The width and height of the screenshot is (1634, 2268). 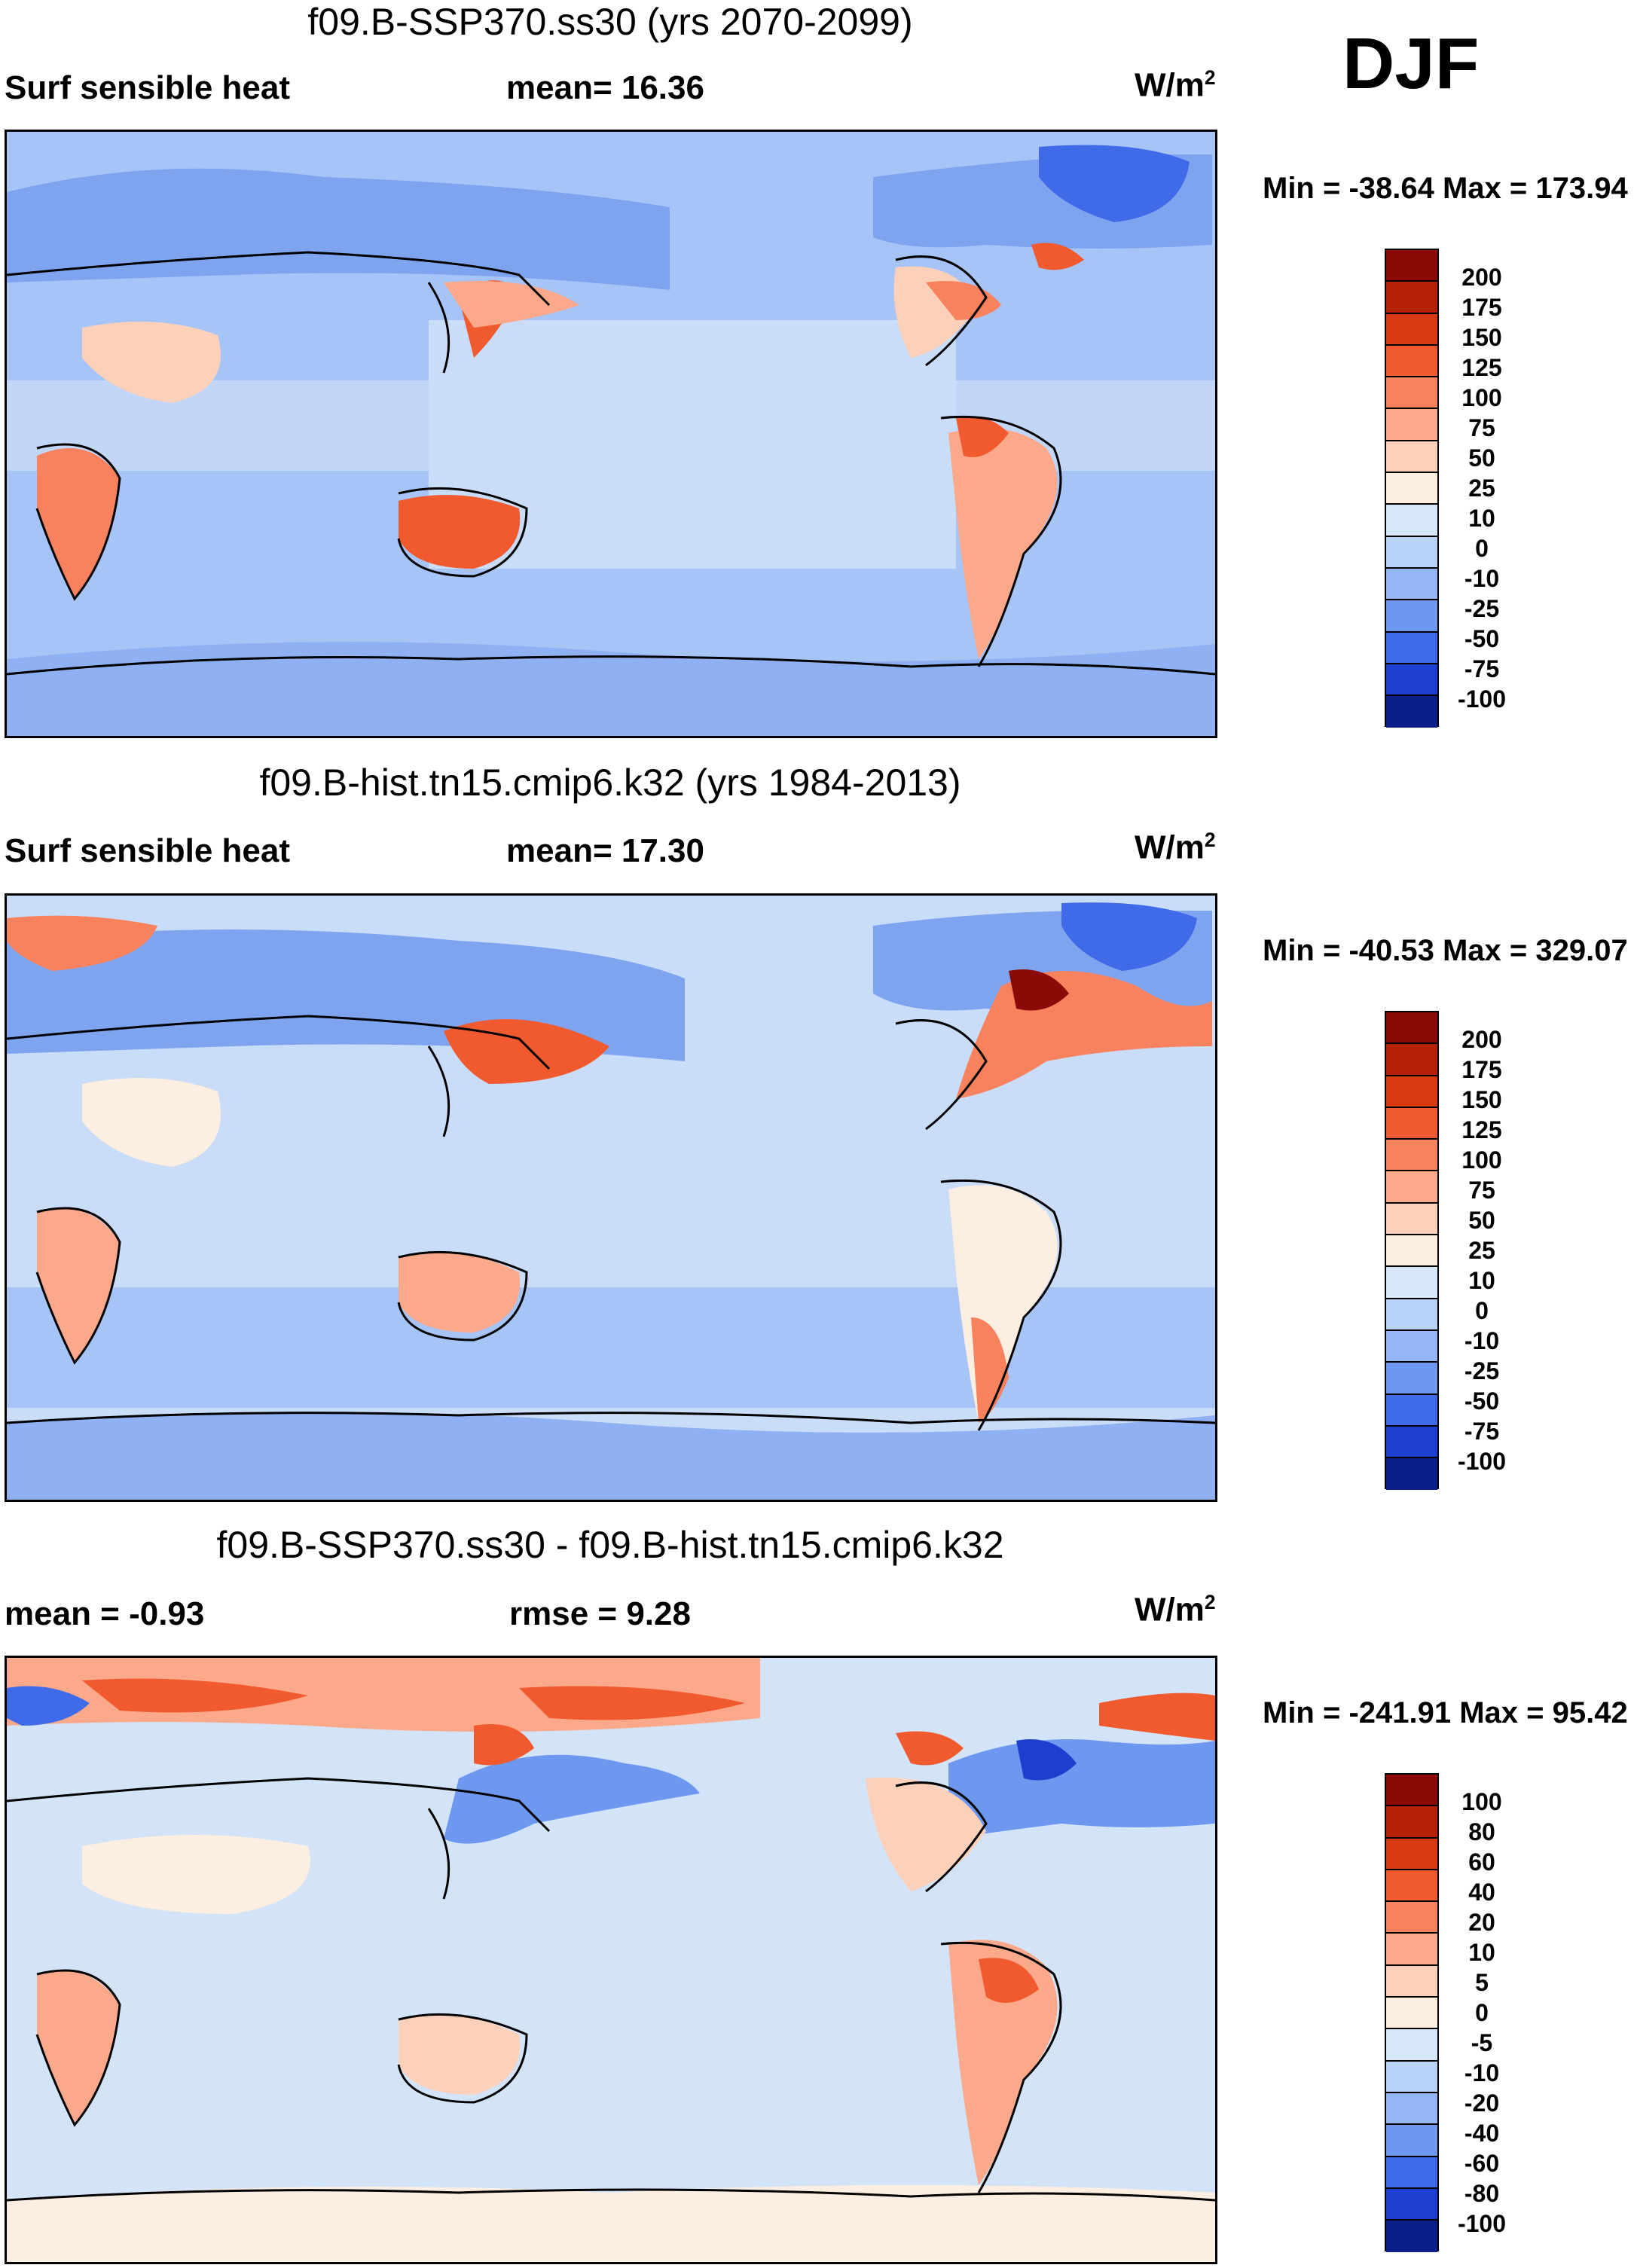 I want to click on colorbar-tick: 5, so click(x=1482, y=1983).